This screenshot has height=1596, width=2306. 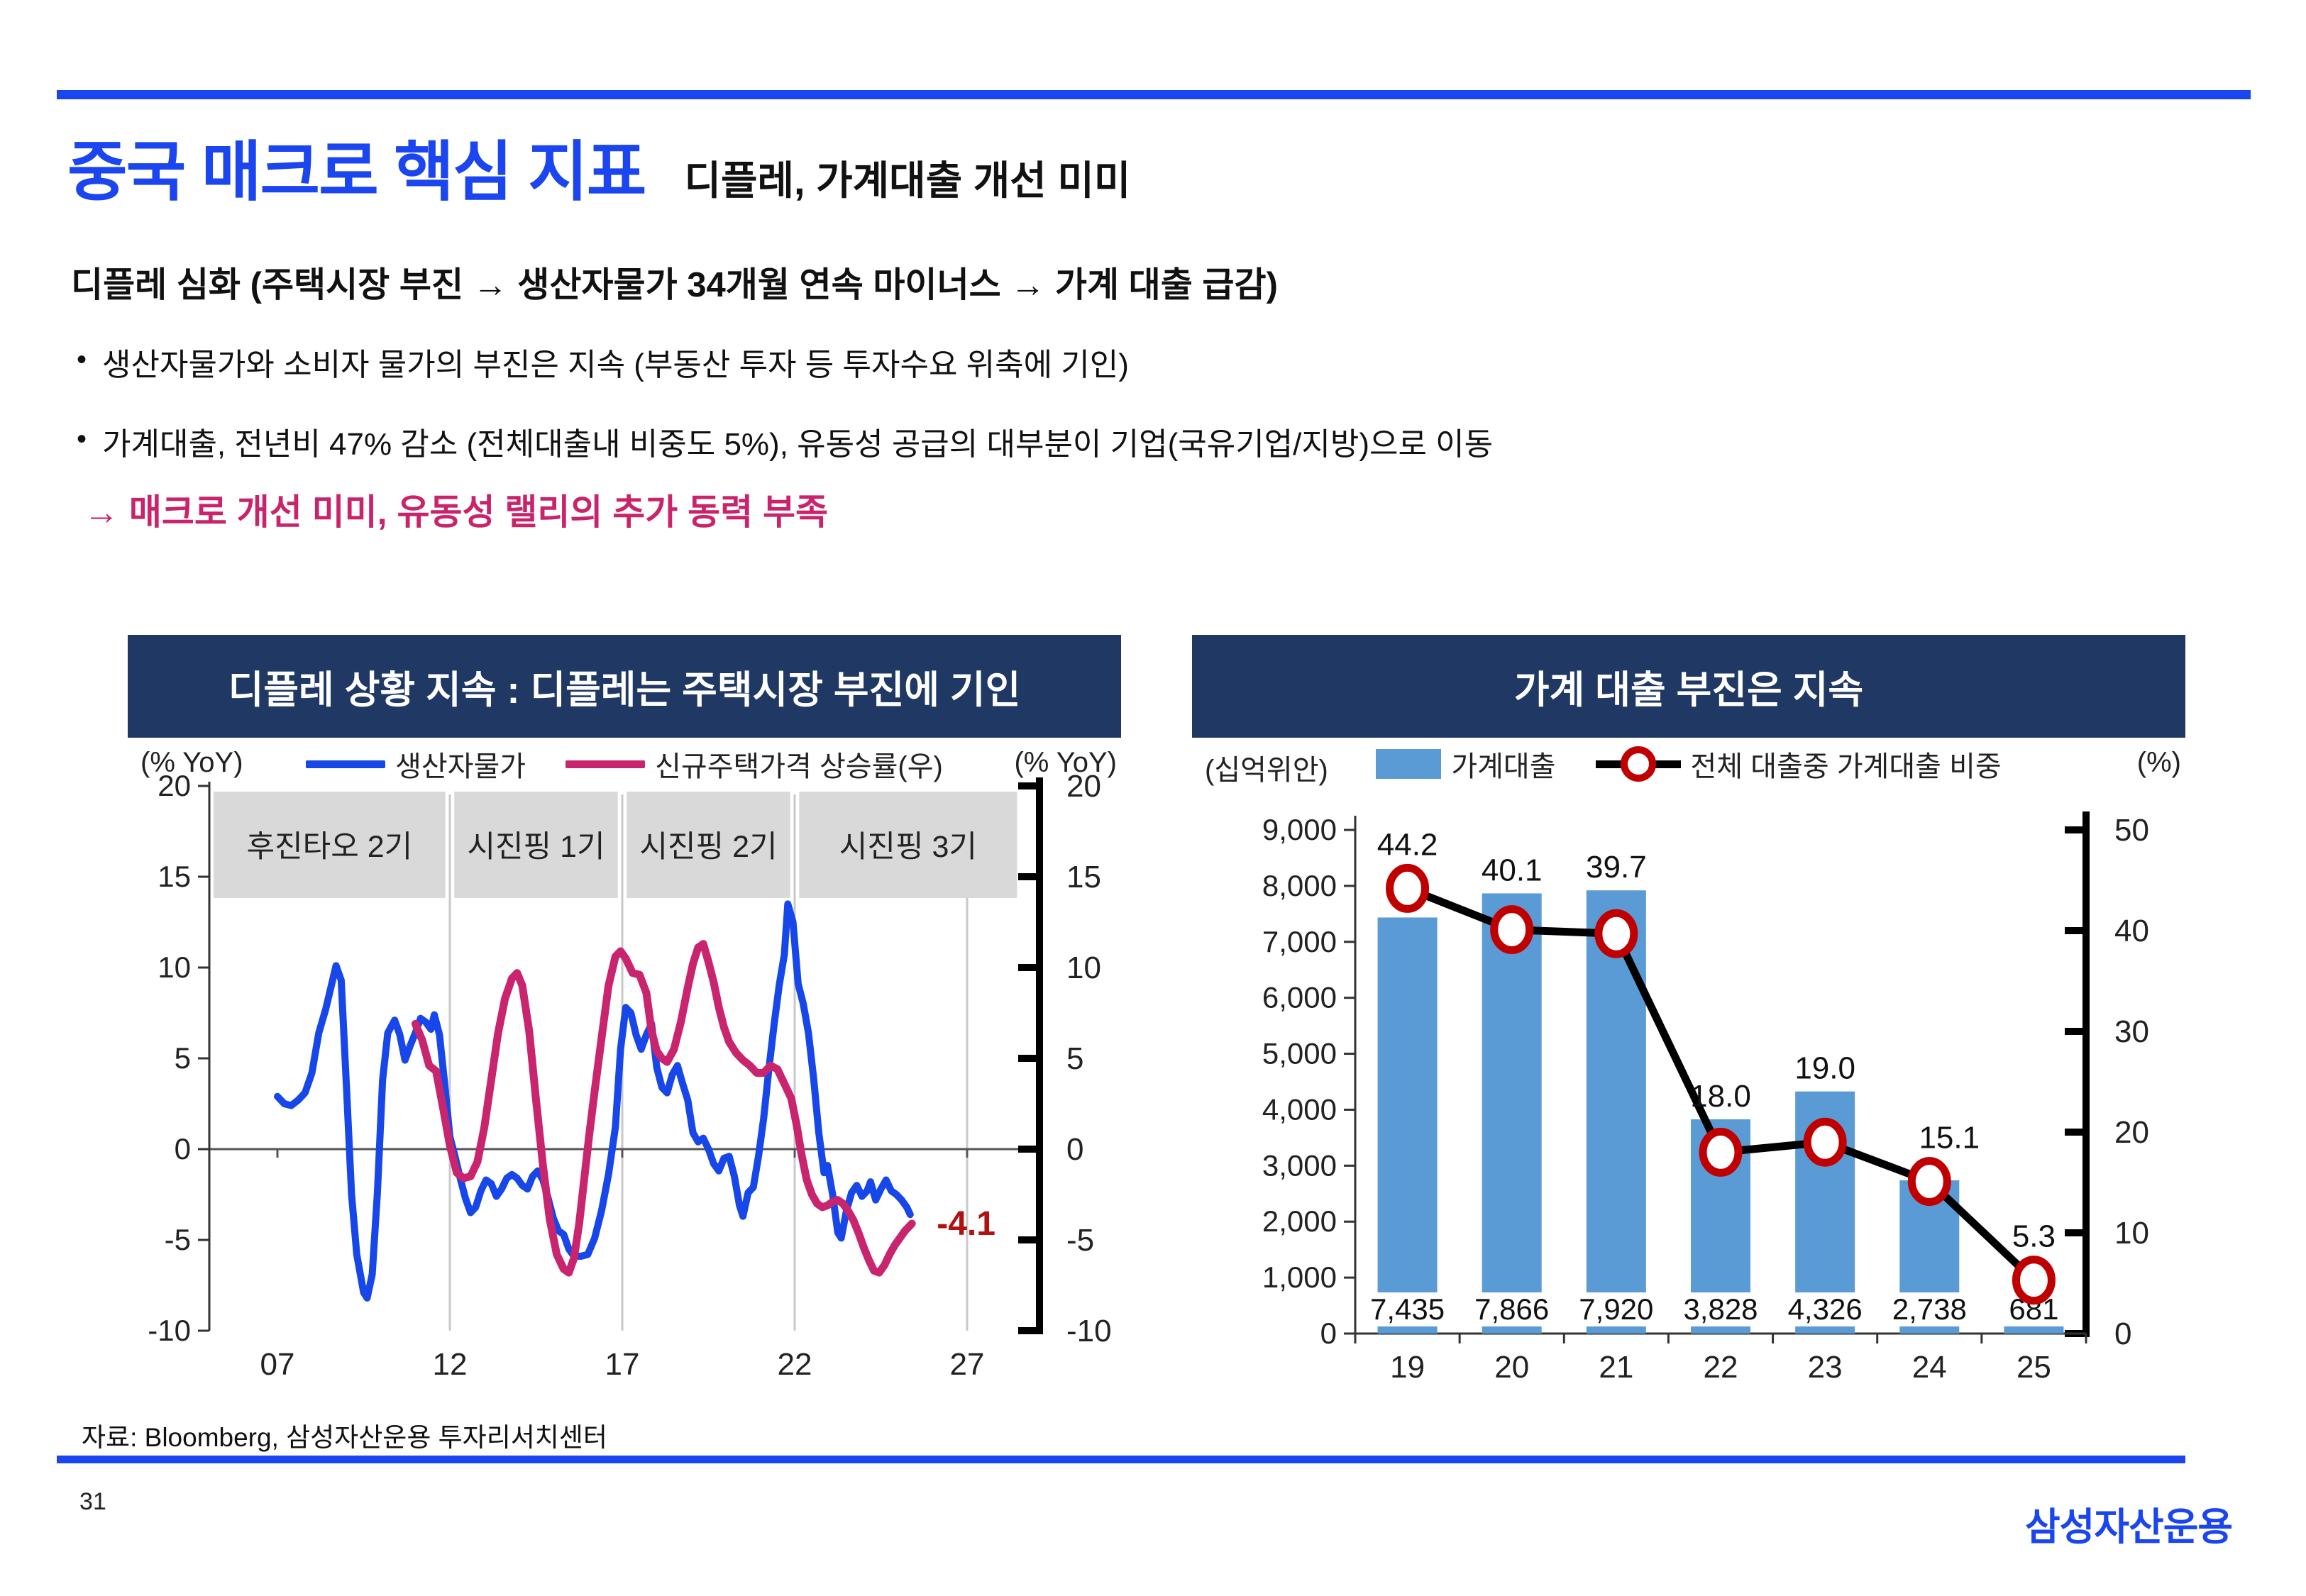 What do you see at coordinates (1299, 886) in the screenshot?
I see `left-y-tick-label: 8,000` at bounding box center [1299, 886].